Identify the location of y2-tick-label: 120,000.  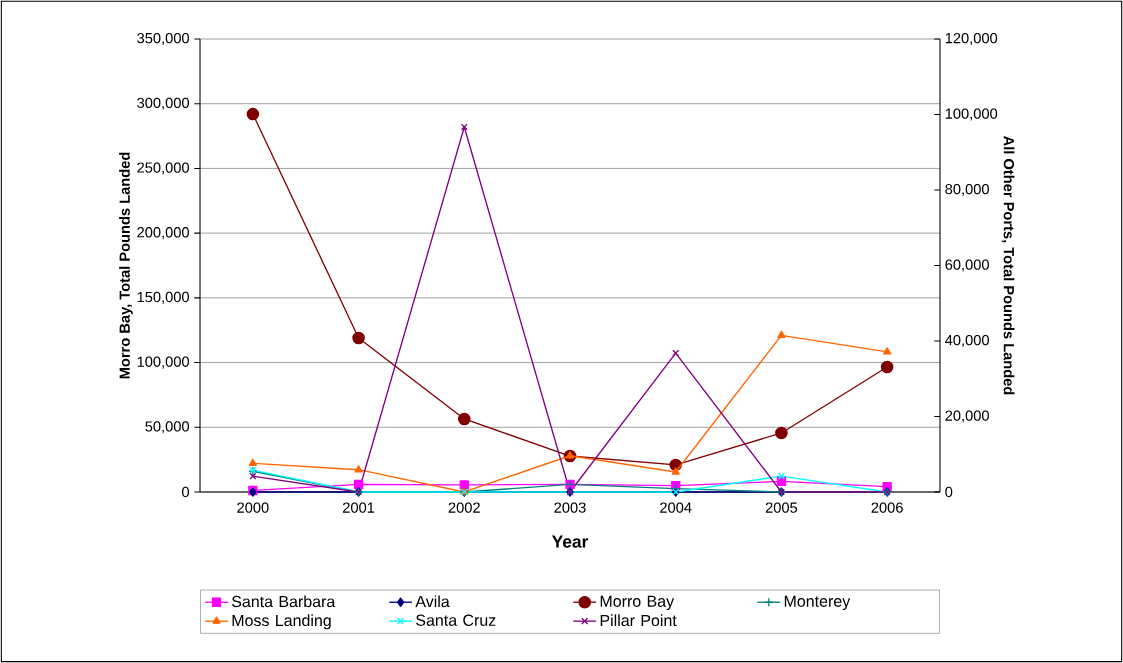
(971, 39).